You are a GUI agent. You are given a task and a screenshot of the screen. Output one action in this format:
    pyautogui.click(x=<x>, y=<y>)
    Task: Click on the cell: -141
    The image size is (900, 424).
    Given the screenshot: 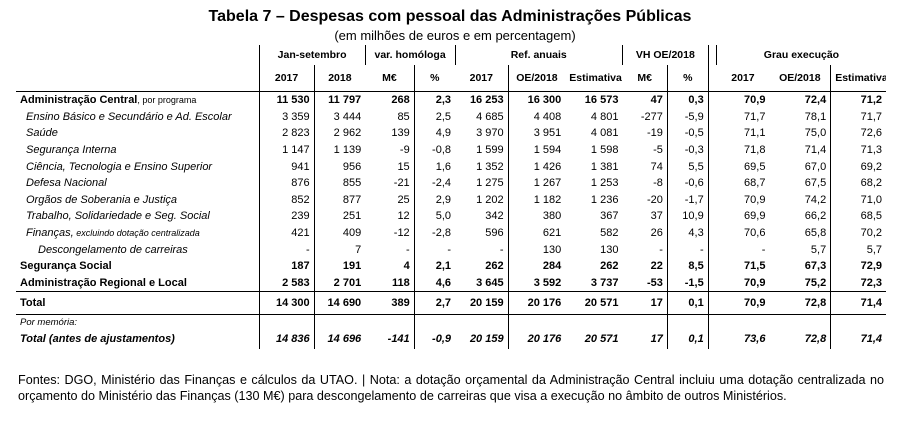 What is the action you would take?
    pyautogui.click(x=398, y=339)
    